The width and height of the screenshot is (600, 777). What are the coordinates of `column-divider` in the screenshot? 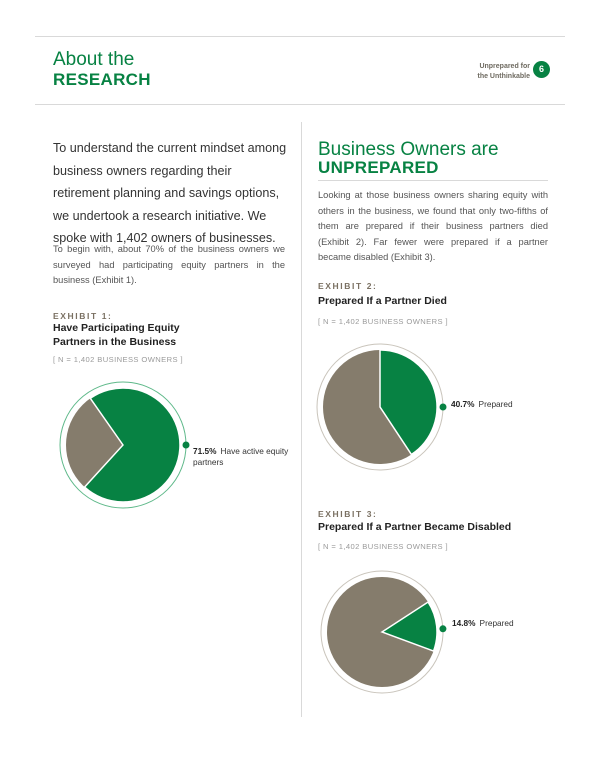 It's located at (301, 419).